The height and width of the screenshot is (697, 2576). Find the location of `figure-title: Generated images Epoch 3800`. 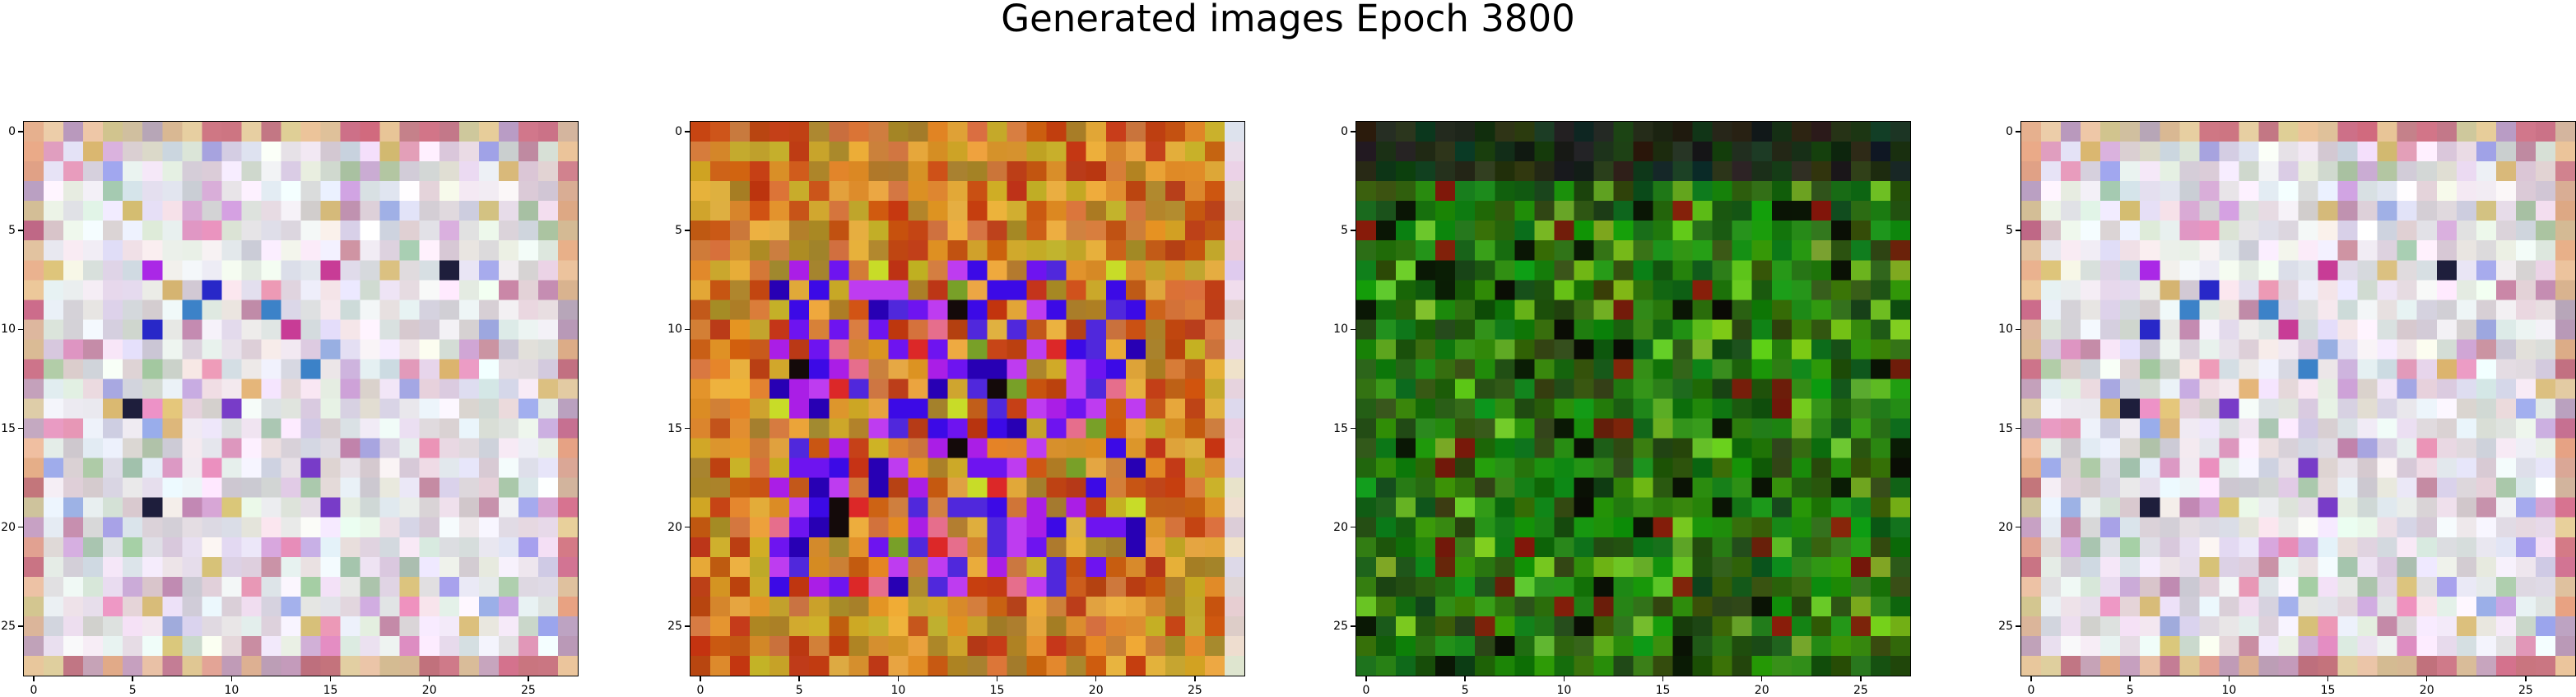

figure-title: Generated images Epoch 3800 is located at coordinates (1288, 20).